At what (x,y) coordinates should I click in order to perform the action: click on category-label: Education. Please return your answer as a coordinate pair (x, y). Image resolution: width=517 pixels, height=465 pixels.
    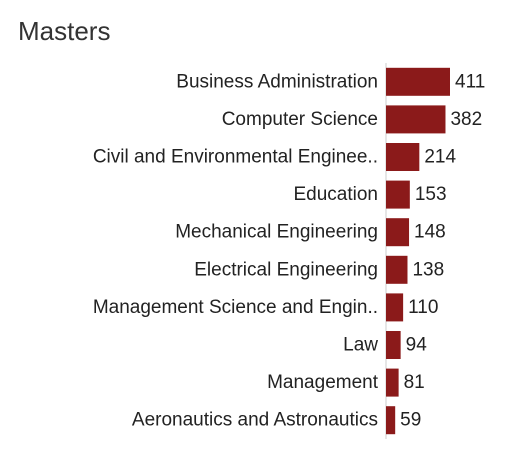
    Looking at the image, I should click on (335, 194).